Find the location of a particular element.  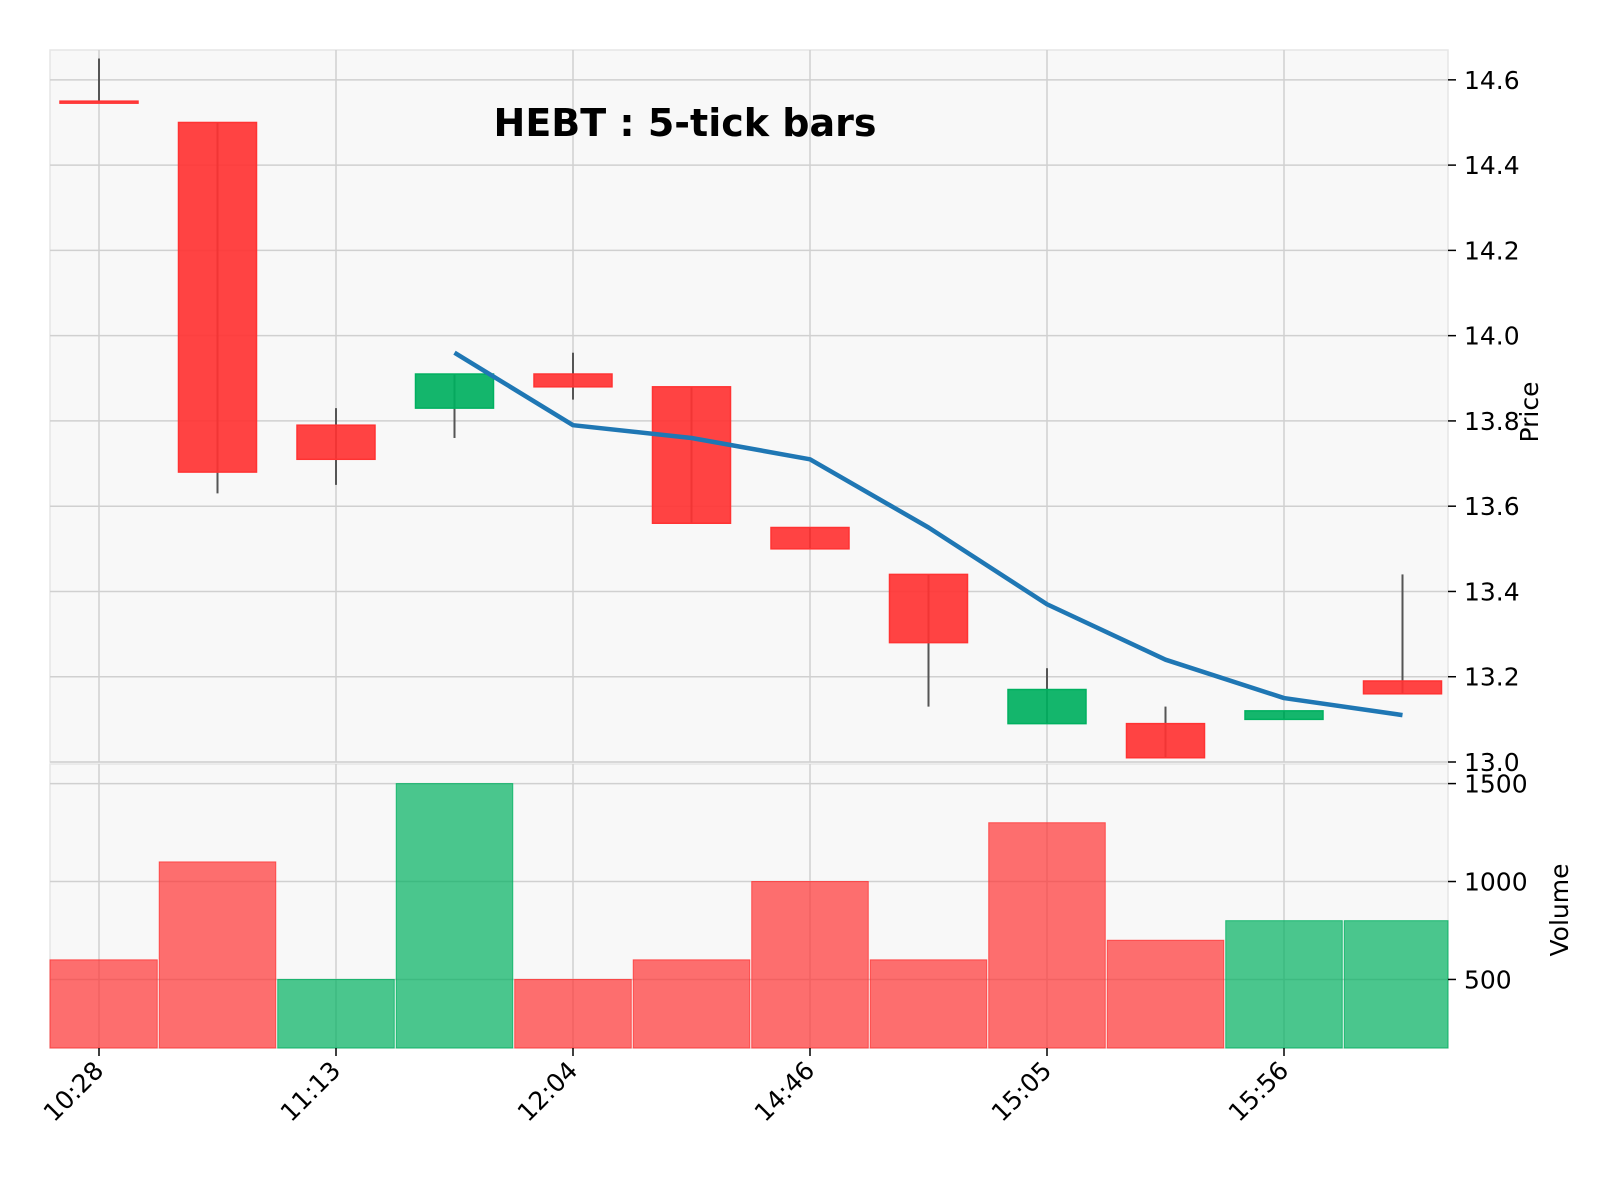

volume-axis-label: Volume is located at coordinates (1559, 910).